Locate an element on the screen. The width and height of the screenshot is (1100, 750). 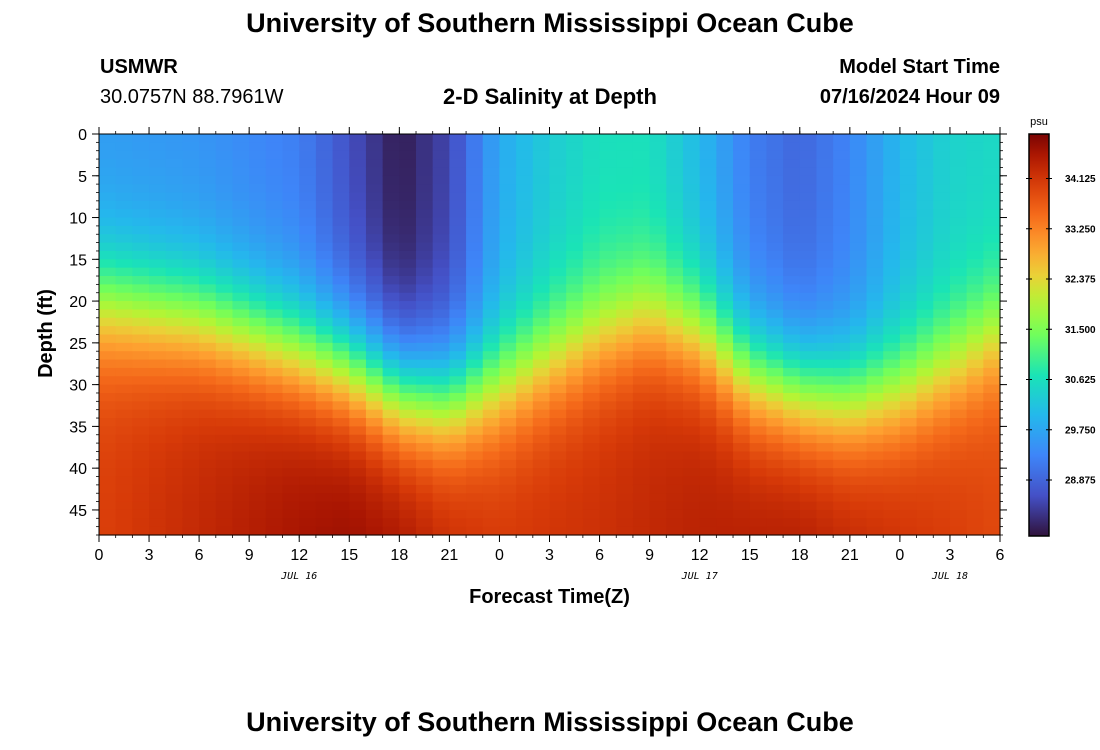
x-tick-label: 18 is located at coordinates (399, 555).